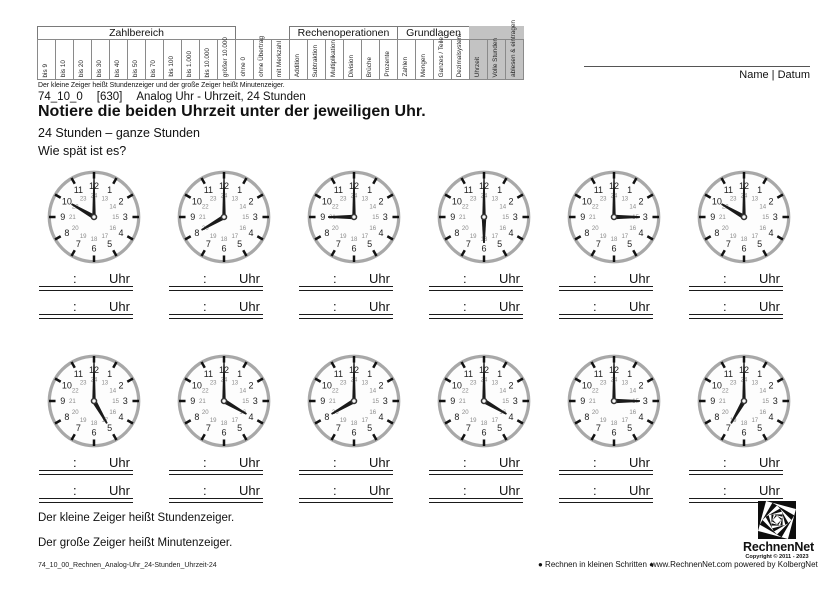 The height and width of the screenshot is (594, 840). I want to click on svg-text: 20, so click(595, 229).